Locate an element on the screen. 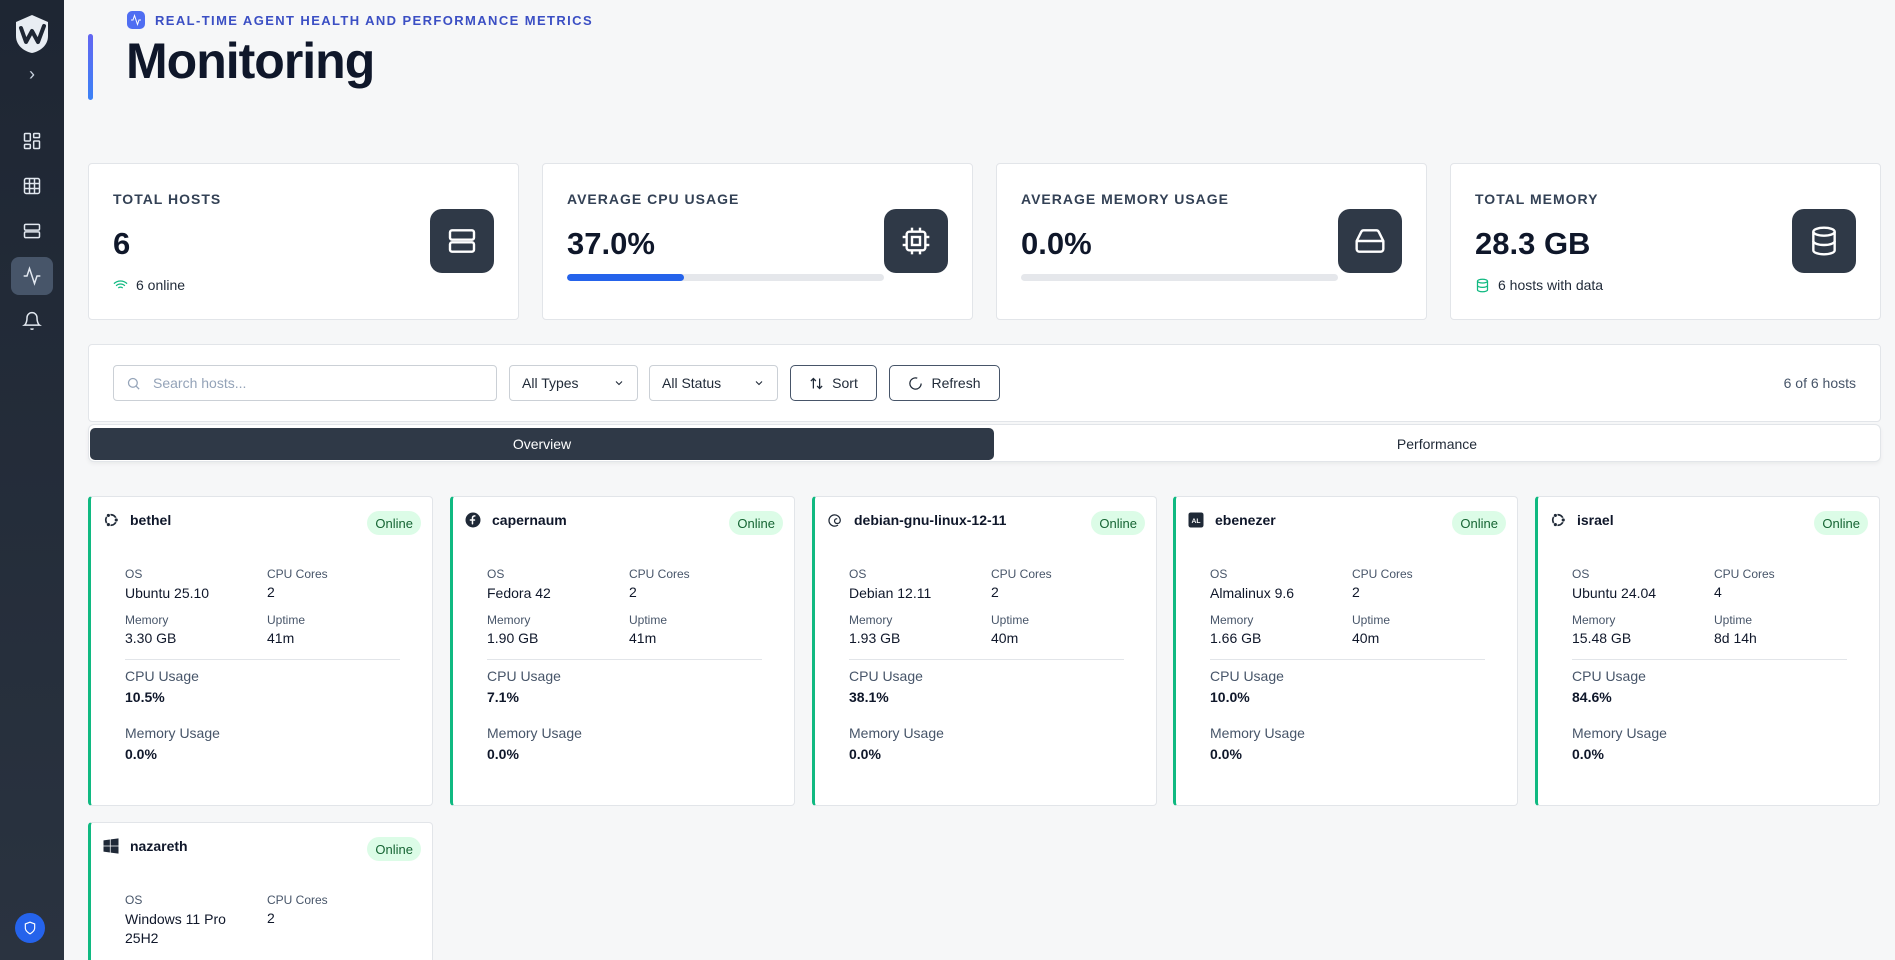  nav-servers is located at coordinates (32, 231).